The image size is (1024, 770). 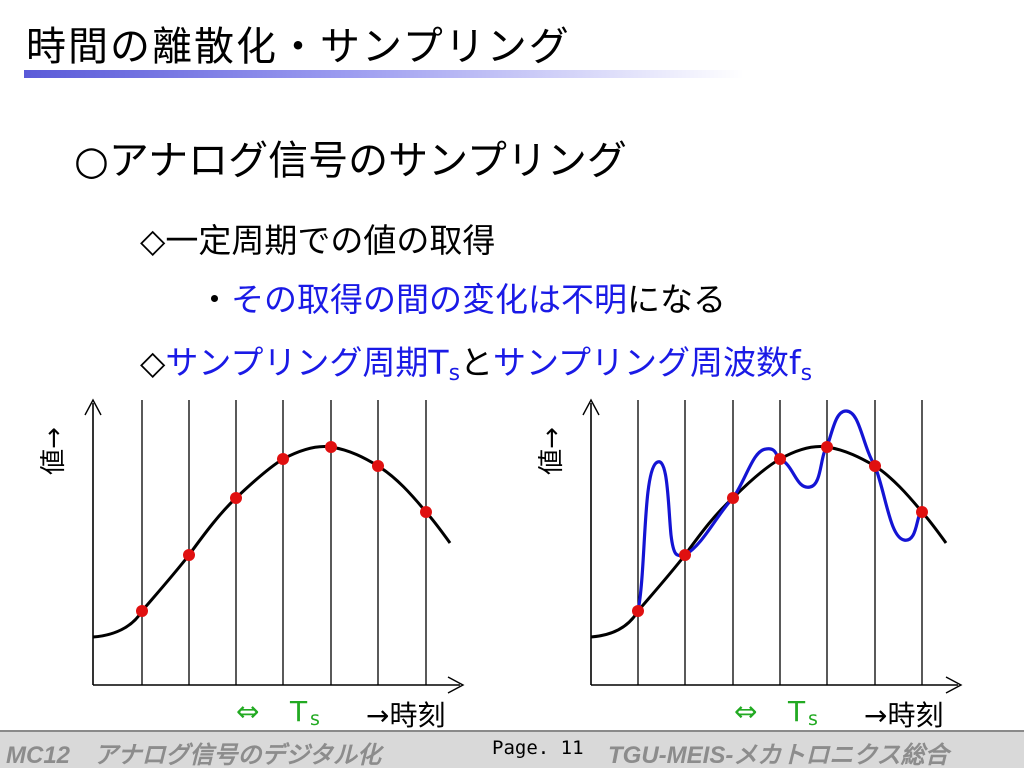 I want to click on footer-organization: TGU-MEIS-メカトロニクス総合, so click(x=778, y=755).